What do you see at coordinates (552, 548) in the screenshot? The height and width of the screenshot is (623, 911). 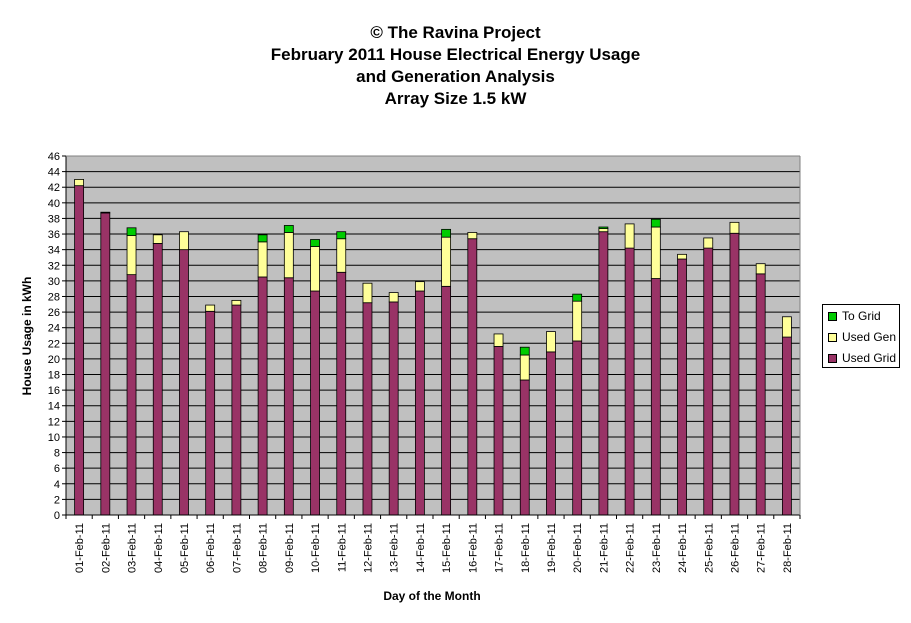 I see `x-tick-label: 19-Feb-11` at bounding box center [552, 548].